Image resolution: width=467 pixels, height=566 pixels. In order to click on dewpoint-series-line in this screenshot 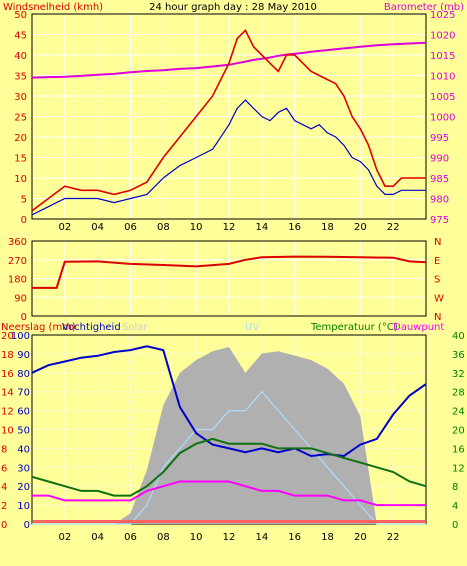, I will do `click(229, 493)`.